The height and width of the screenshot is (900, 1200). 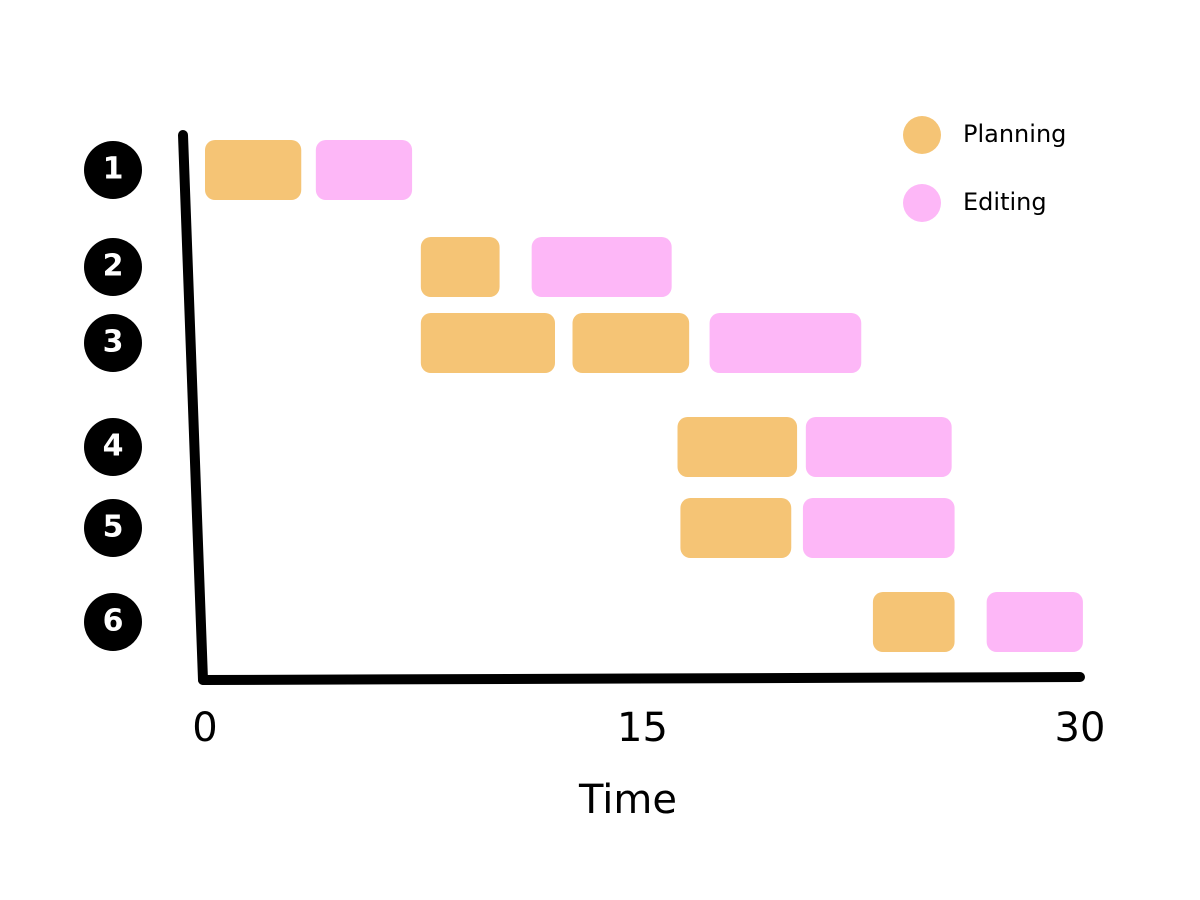 I want to click on y-tick-label: 2, so click(x=113, y=266).